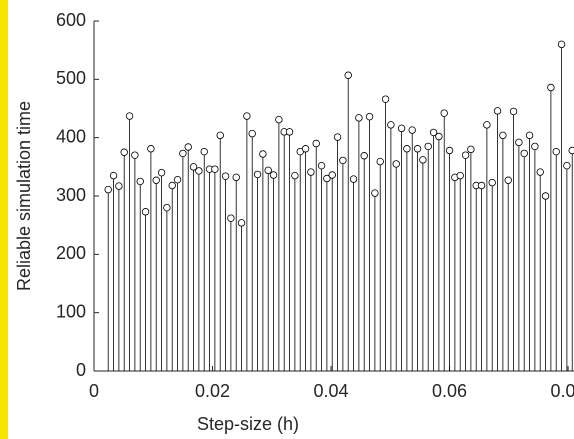 The height and width of the screenshot is (439, 574). I want to click on y-tick-label: 500, so click(71, 78).